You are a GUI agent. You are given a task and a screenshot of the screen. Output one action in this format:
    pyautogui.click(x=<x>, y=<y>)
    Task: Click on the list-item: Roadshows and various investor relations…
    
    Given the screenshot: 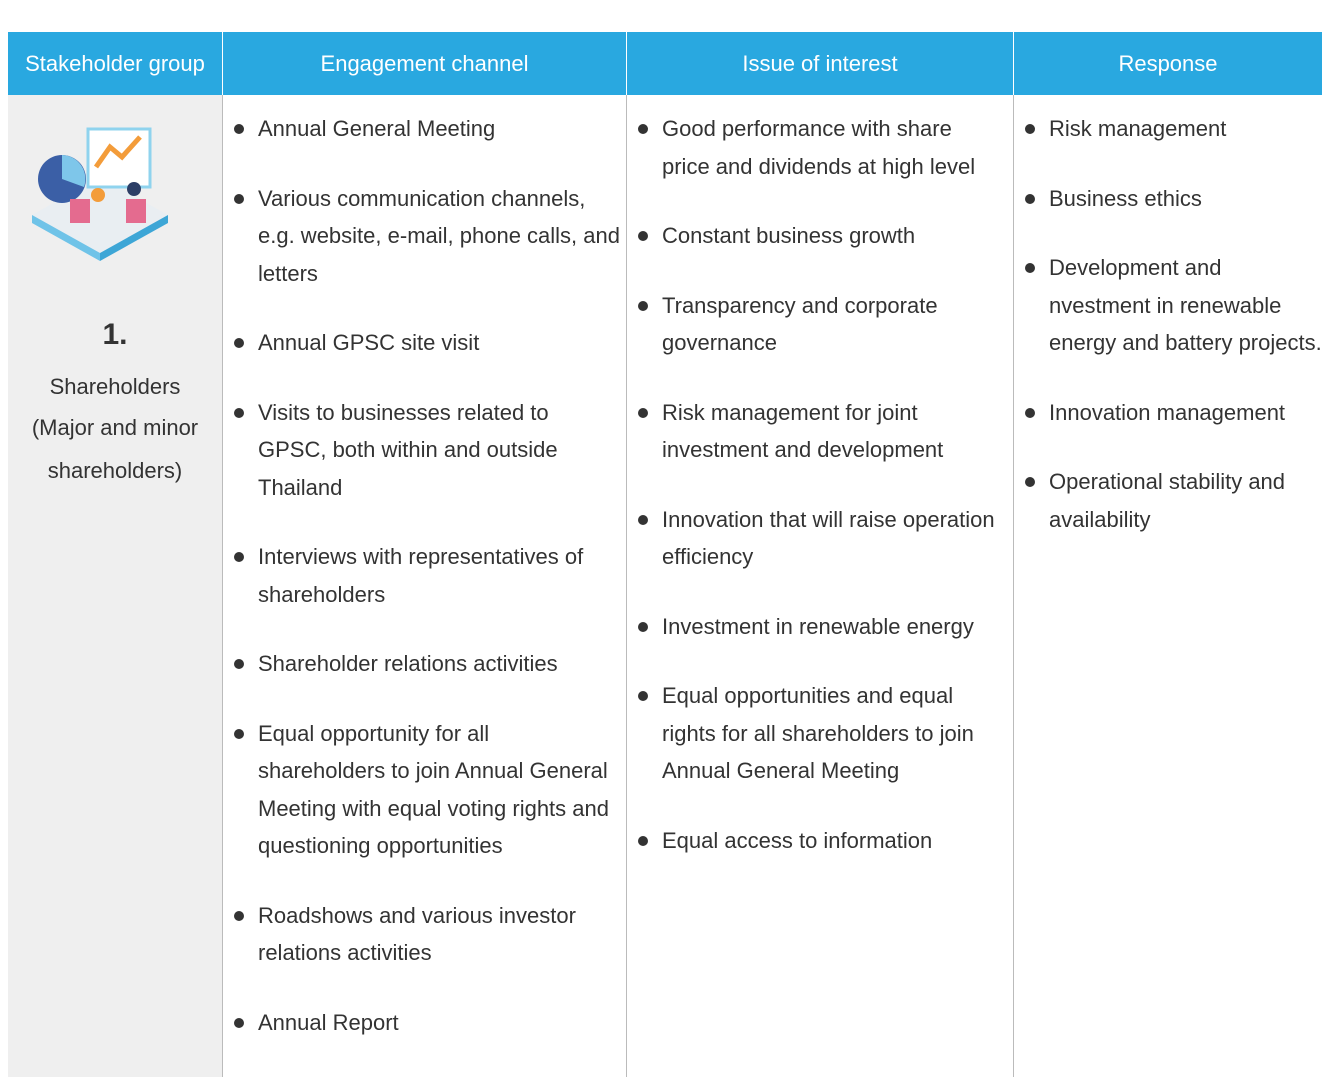 What is the action you would take?
    pyautogui.click(x=422, y=934)
    